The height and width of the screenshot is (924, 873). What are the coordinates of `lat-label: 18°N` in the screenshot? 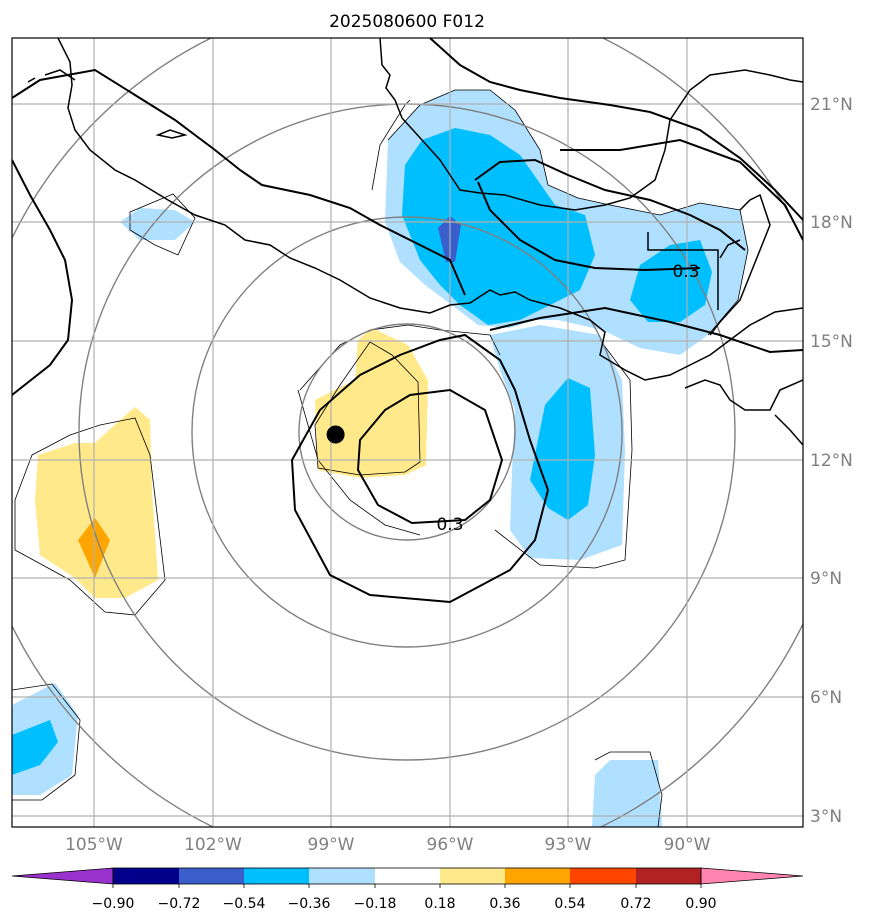 It's located at (831, 223).